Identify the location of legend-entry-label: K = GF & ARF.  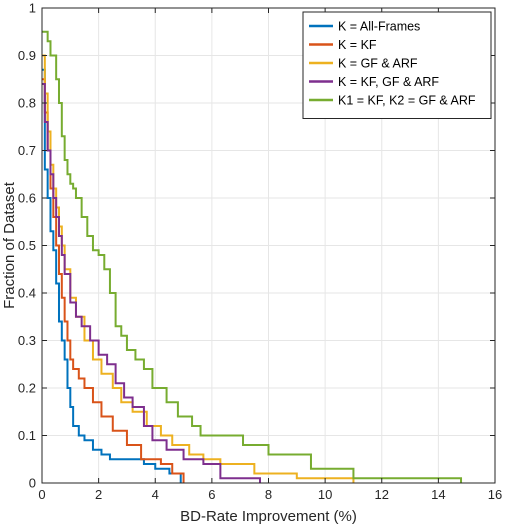
(378, 64).